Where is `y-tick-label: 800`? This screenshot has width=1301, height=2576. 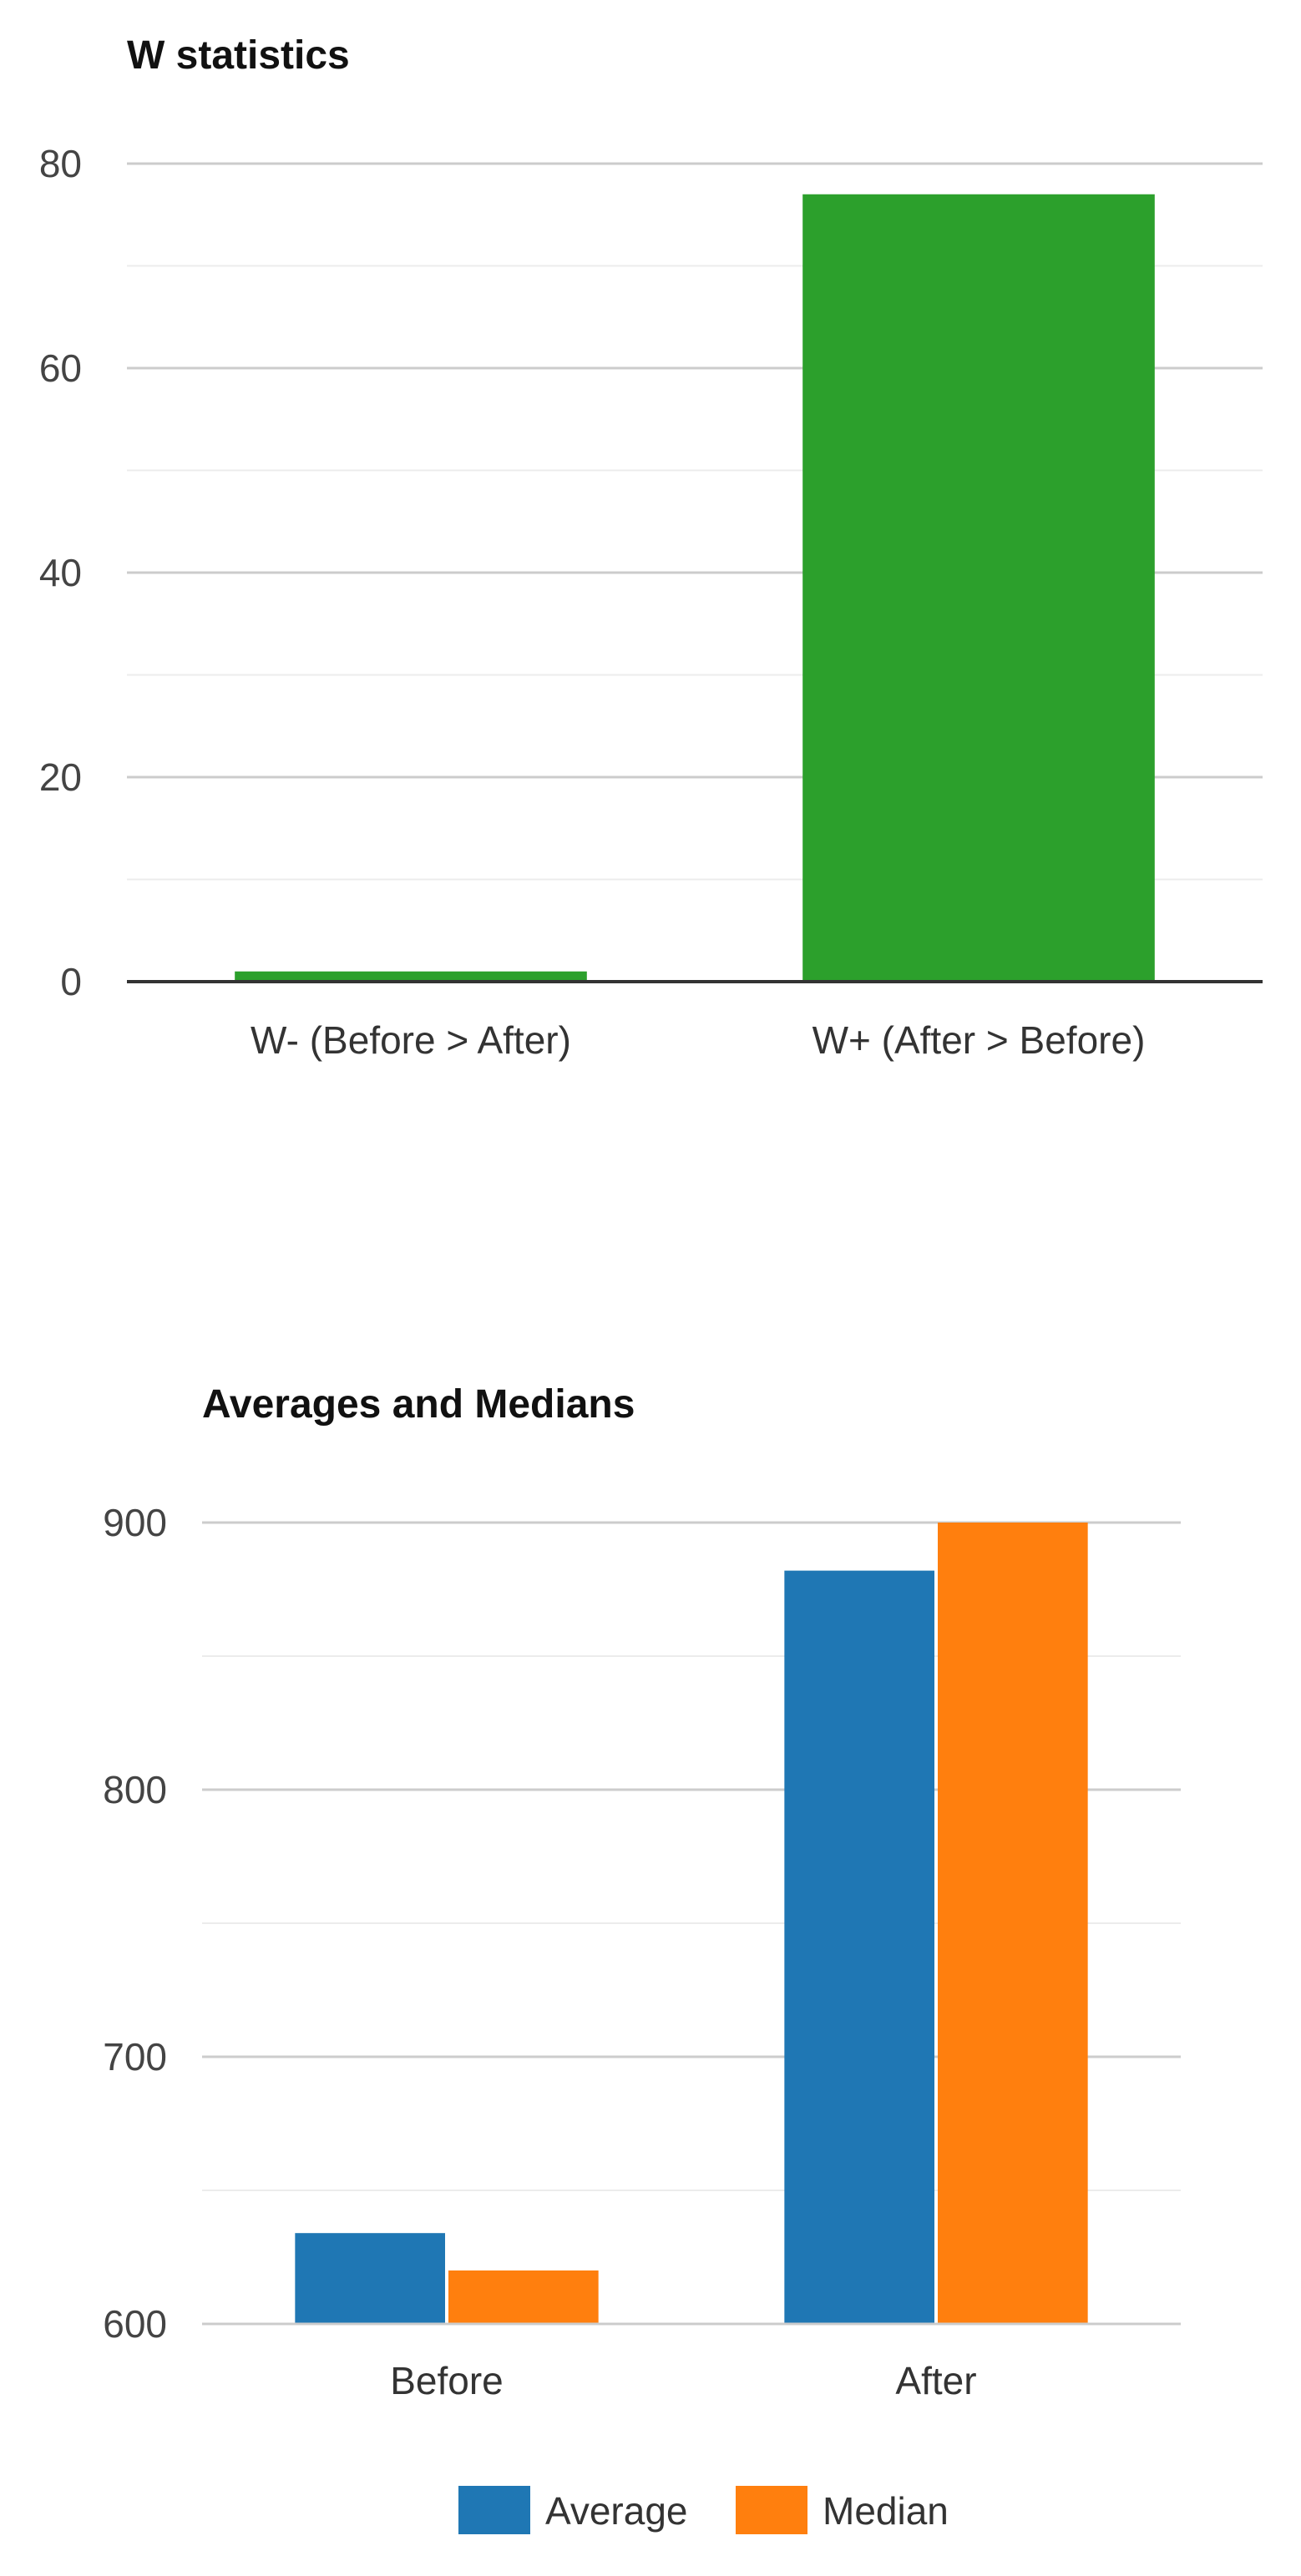
y-tick-label: 800 is located at coordinates (135, 1789).